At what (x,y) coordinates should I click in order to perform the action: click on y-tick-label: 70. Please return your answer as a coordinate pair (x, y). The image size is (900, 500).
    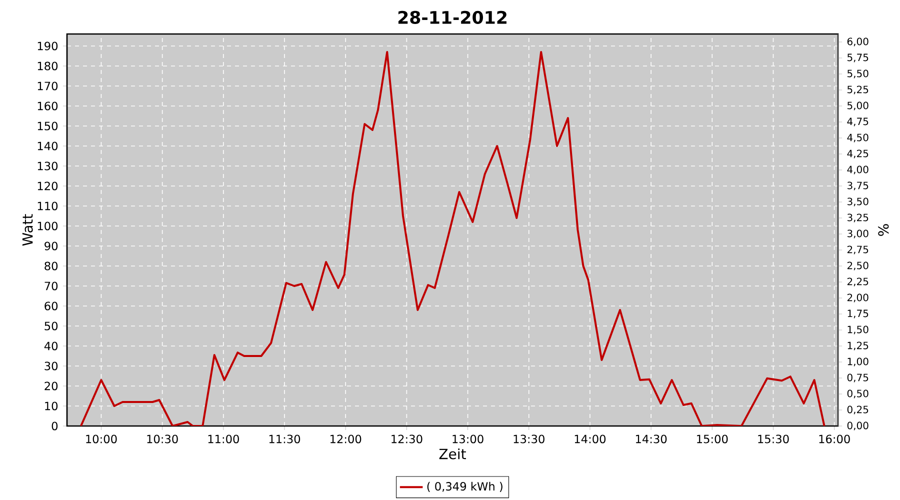
    Looking at the image, I should click on (51, 286).